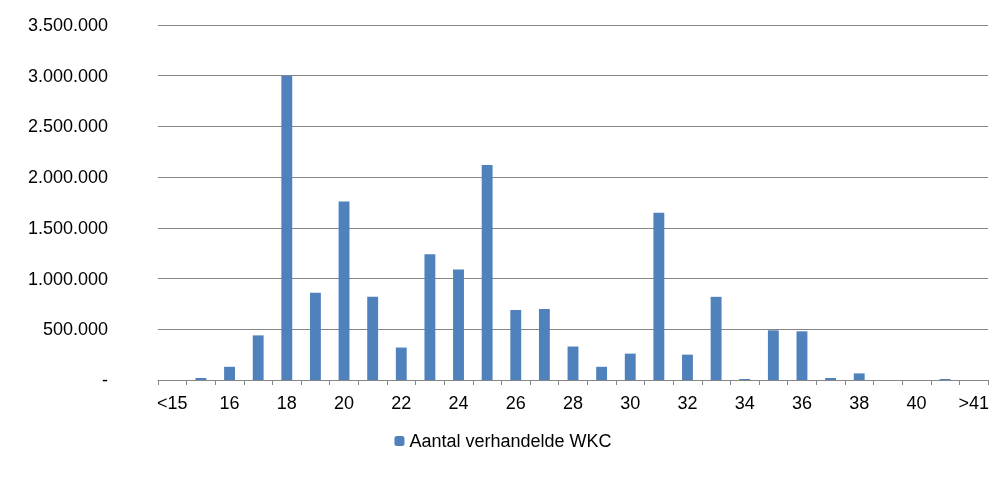 This screenshot has height=485, width=1008. What do you see at coordinates (67, 75) in the screenshot?
I see `y-tick-label: 3.000.000` at bounding box center [67, 75].